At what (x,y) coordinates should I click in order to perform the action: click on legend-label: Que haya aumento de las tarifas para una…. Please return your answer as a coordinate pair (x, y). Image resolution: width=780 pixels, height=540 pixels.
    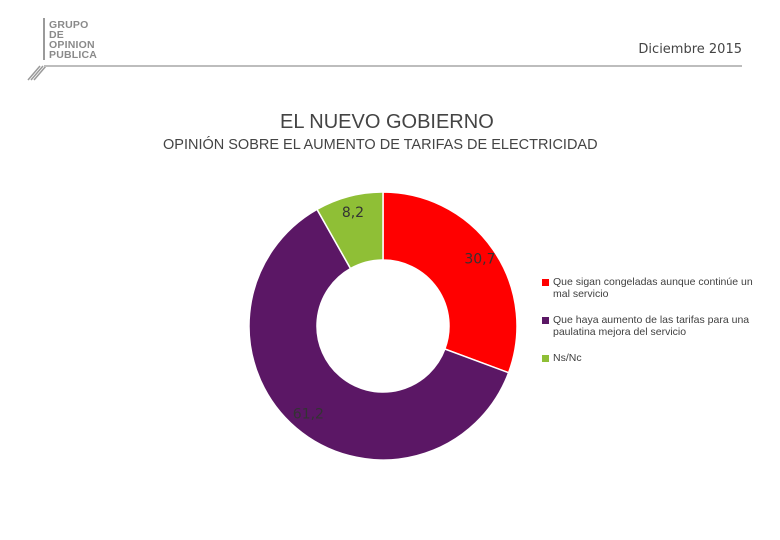
    Looking at the image, I should click on (651, 326).